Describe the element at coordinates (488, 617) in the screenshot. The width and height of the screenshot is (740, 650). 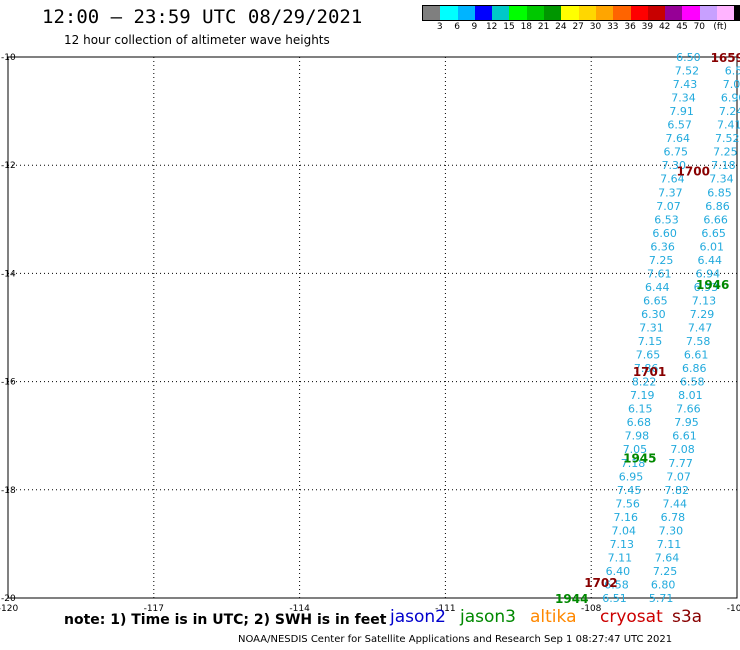
I see `satellite-jason3: jason3` at that location.